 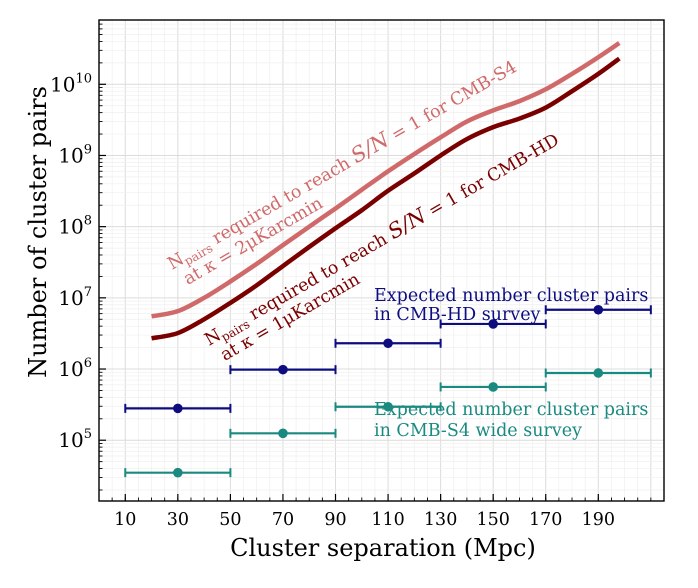 What do you see at coordinates (38, 232) in the screenshot?
I see `y-axis-label: Number of cluster pairs` at bounding box center [38, 232].